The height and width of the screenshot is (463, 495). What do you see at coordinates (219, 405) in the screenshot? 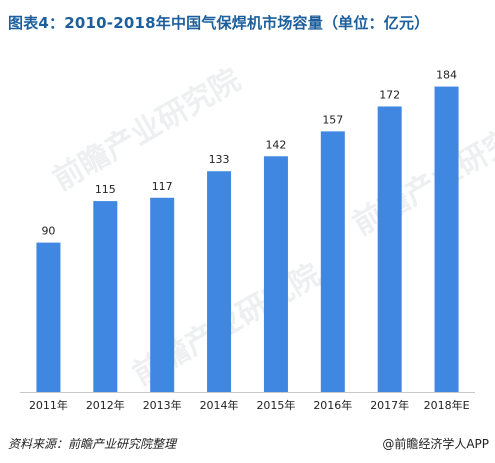
I see `x-tick-label: 2014年` at bounding box center [219, 405].